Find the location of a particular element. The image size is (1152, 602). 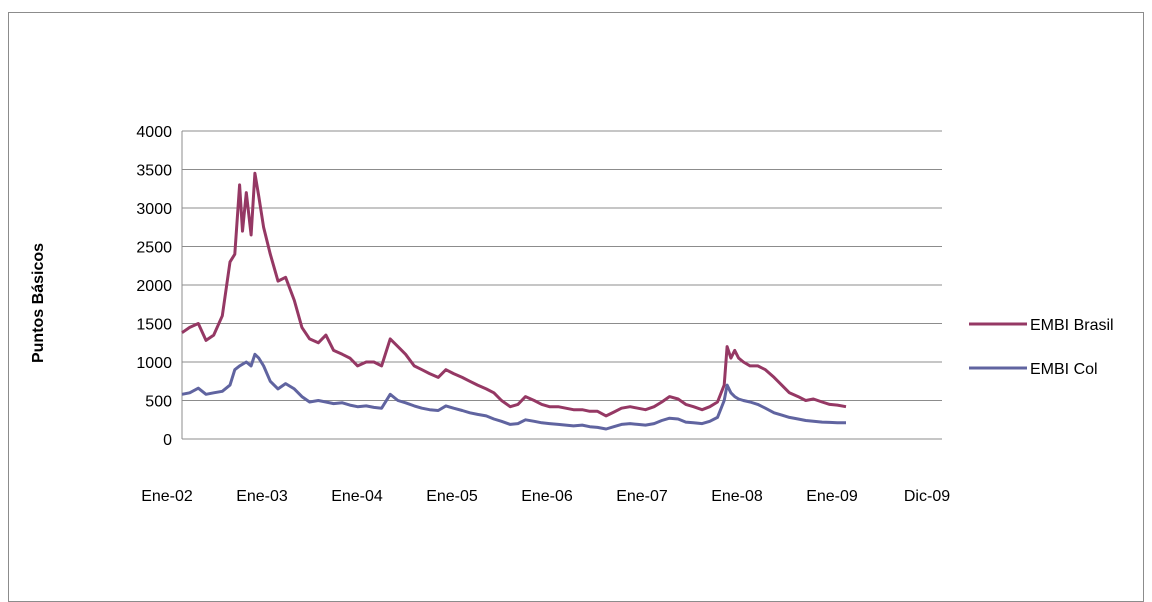

x-tick-label: Ene-03 is located at coordinates (262, 496).